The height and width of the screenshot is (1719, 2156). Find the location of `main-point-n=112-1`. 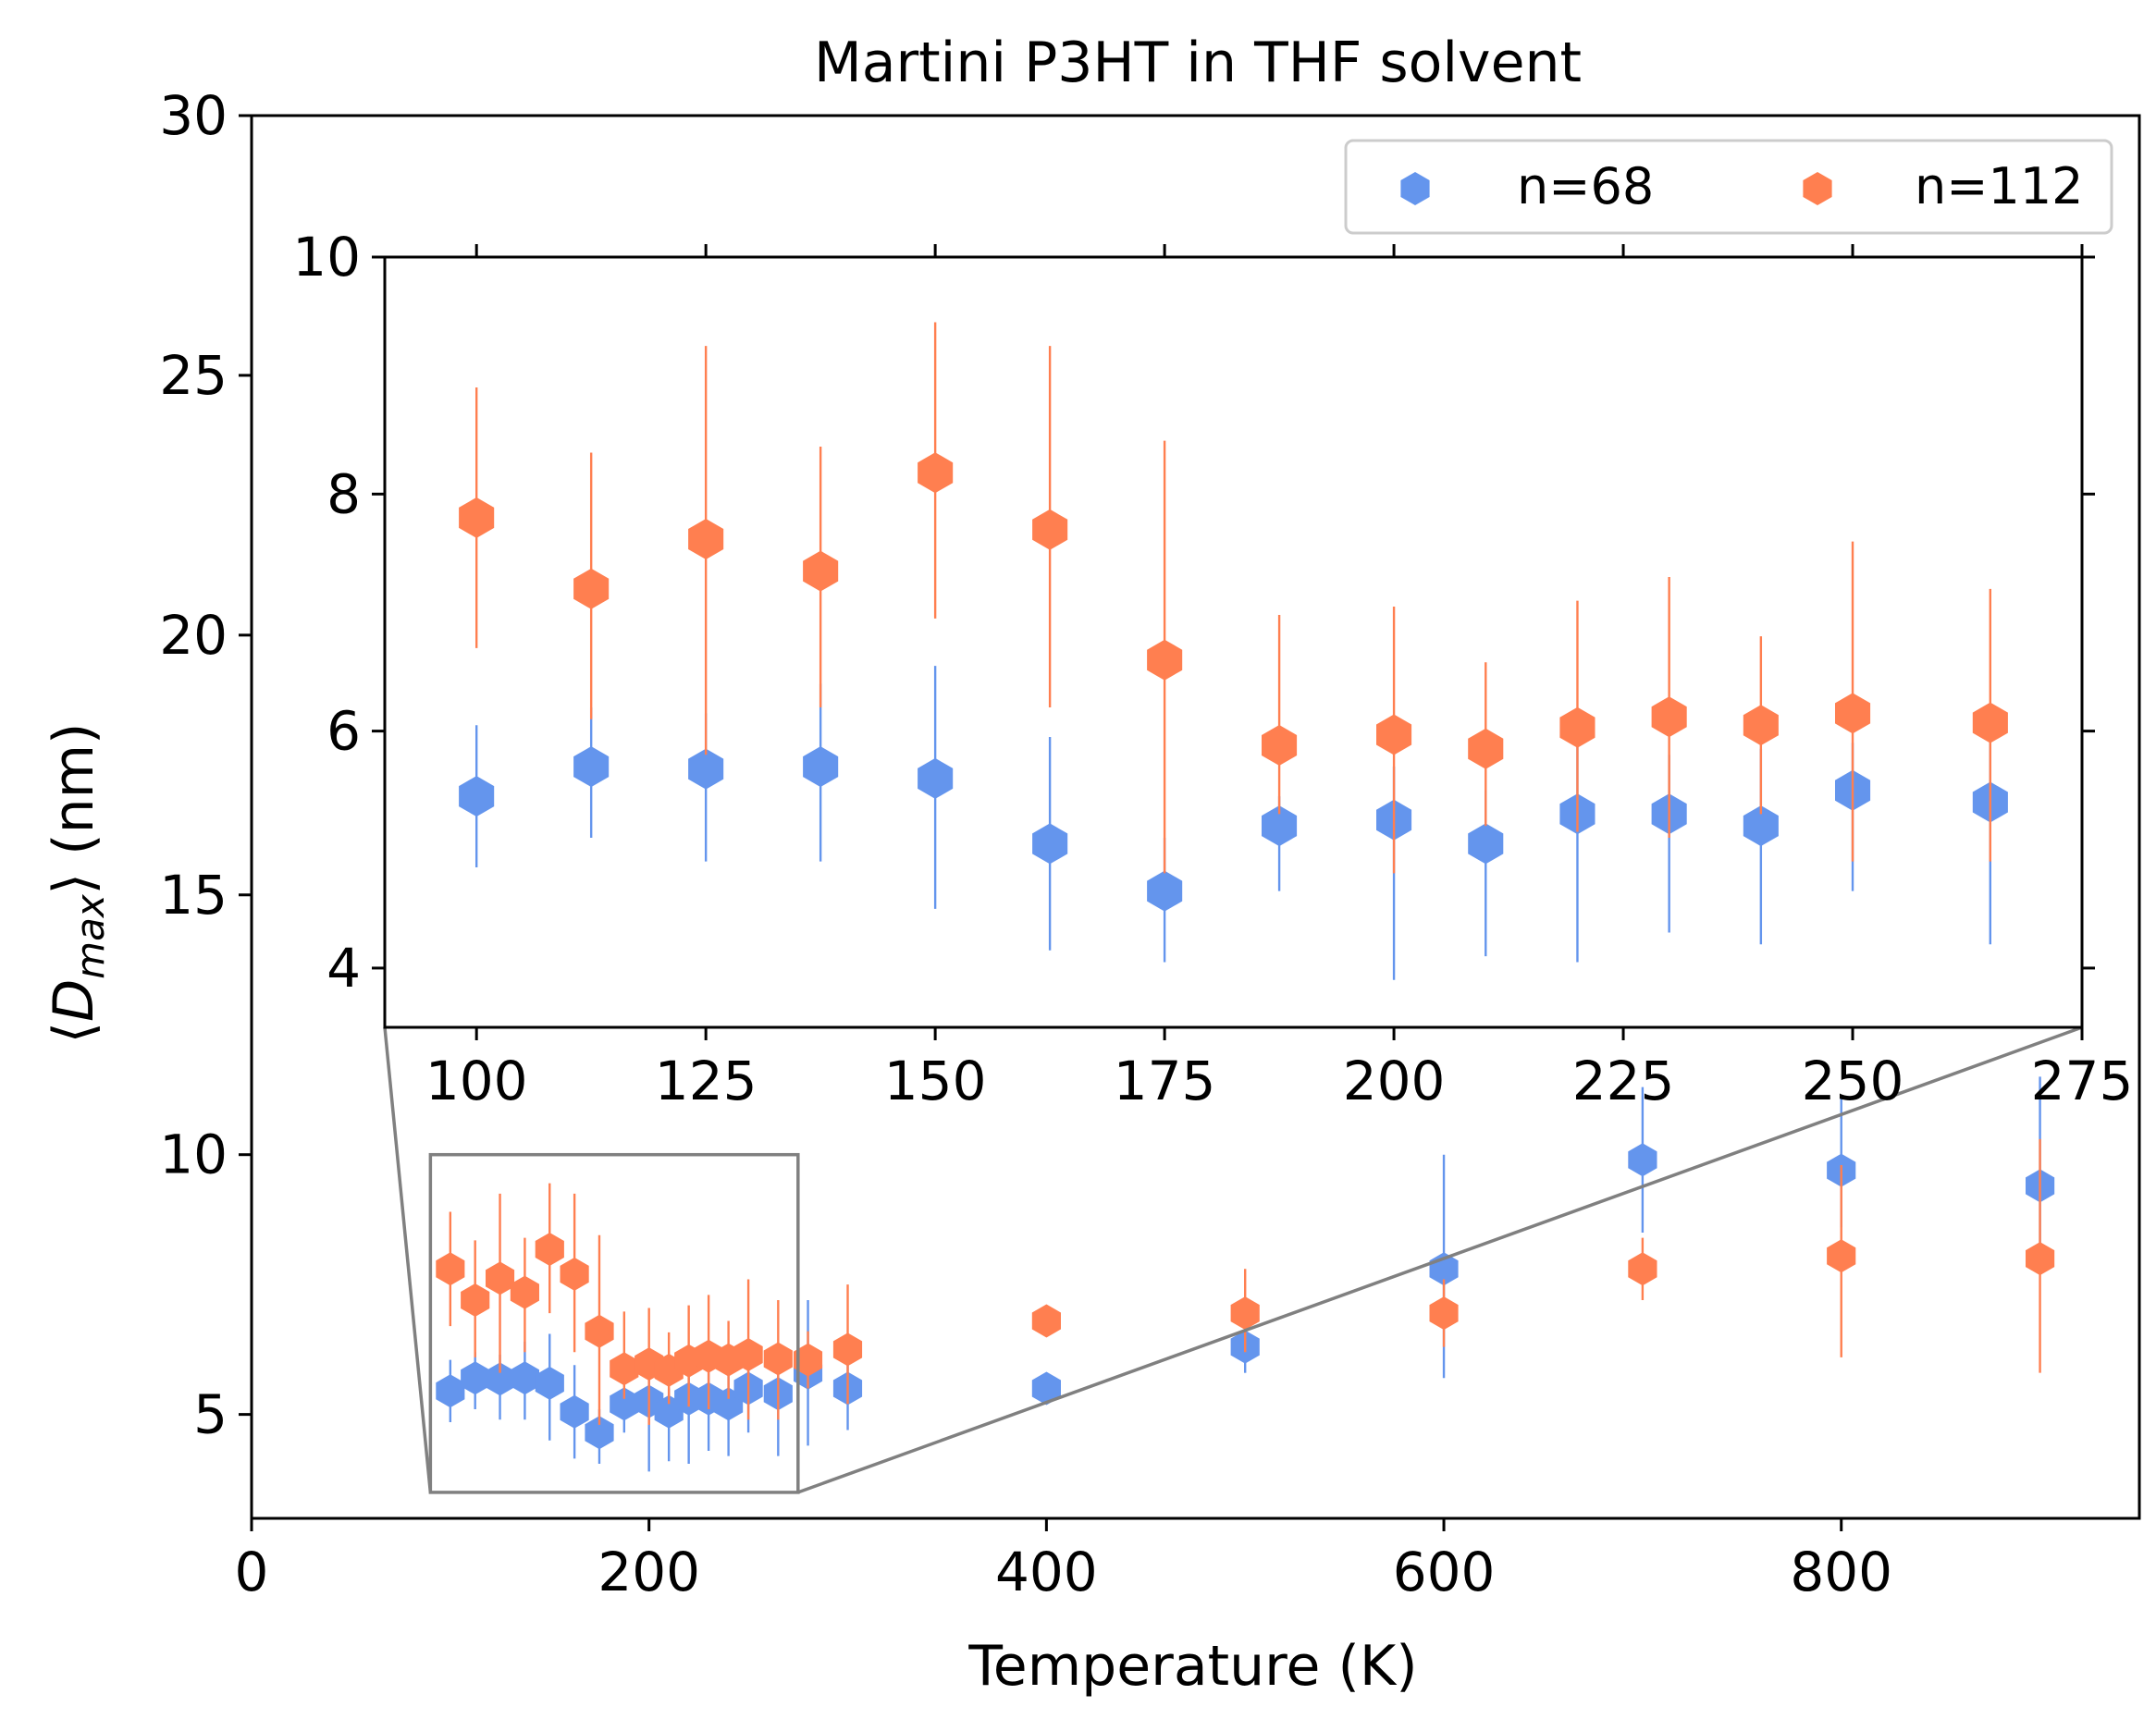

main-point-n=112-1 is located at coordinates (476, 1300).